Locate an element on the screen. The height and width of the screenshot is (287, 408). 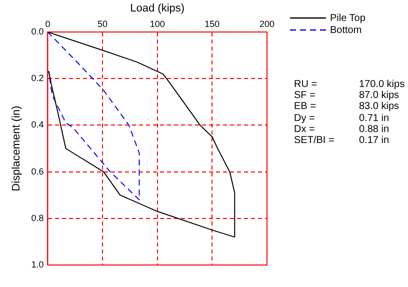
x-tick-label: 100 is located at coordinates (157, 24).